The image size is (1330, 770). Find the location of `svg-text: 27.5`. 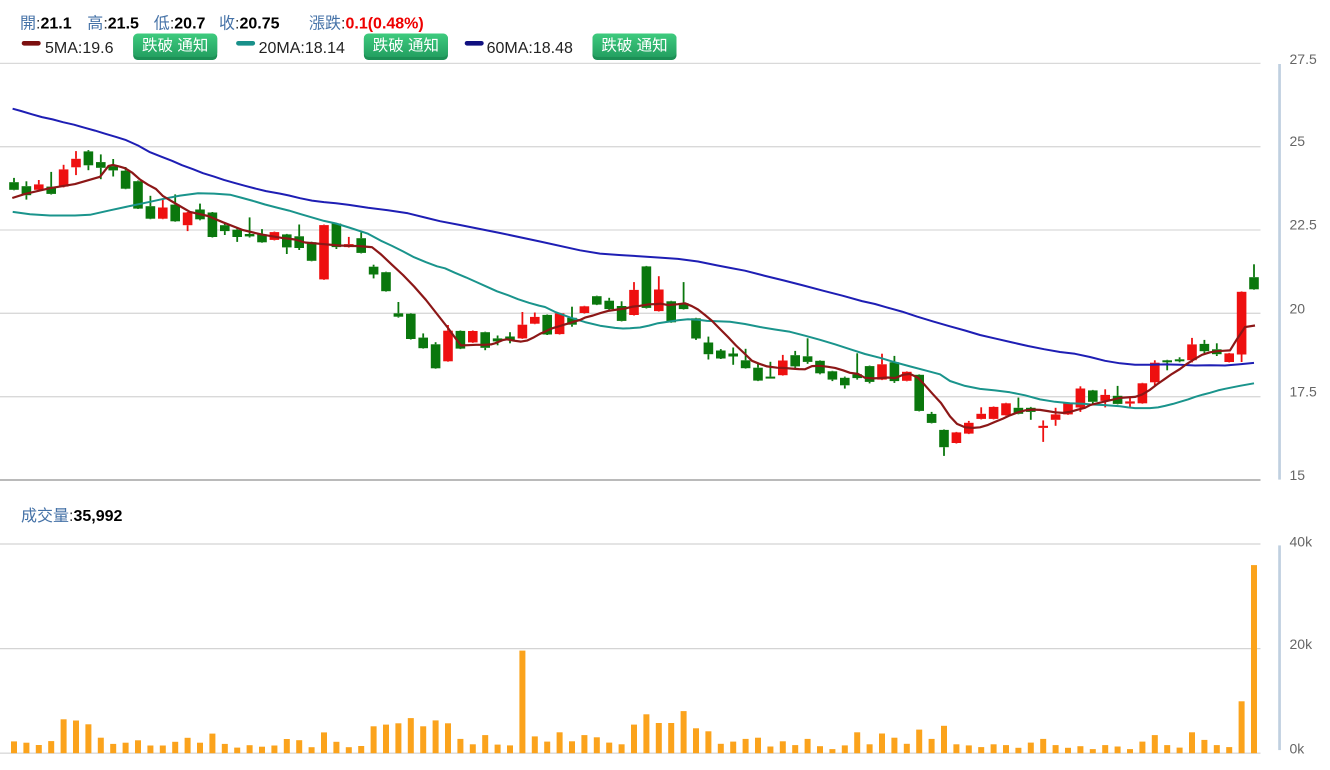

svg-text: 27.5 is located at coordinates (1303, 59).